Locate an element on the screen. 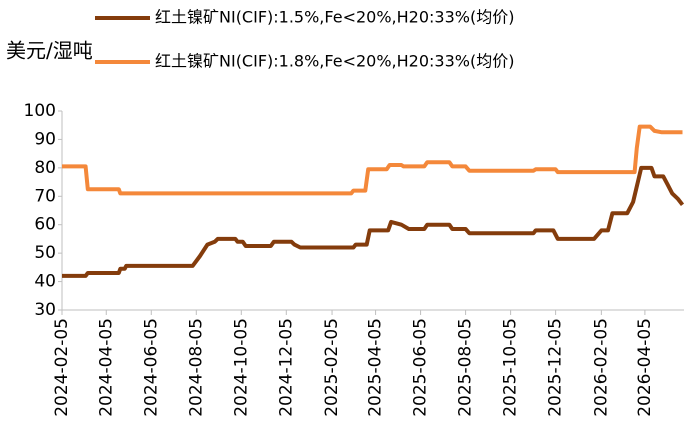 This screenshot has height=439, width=684. y-tick-label: 30 is located at coordinates (45, 310).